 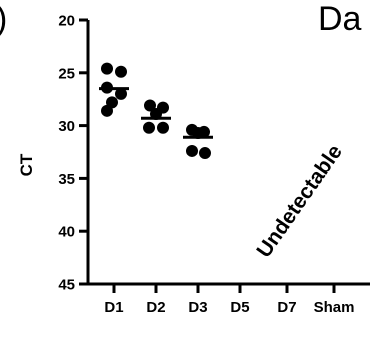 What do you see at coordinates (340, 19) in the screenshot?
I see `chart-title: Da` at bounding box center [340, 19].